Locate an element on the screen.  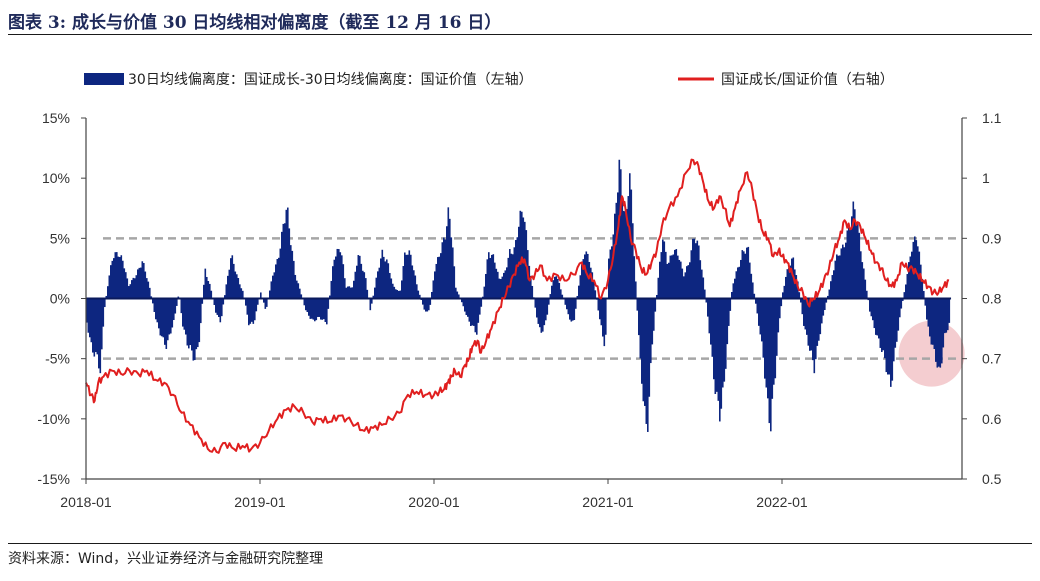
right-tick-label: 0.8 is located at coordinates (992, 299).